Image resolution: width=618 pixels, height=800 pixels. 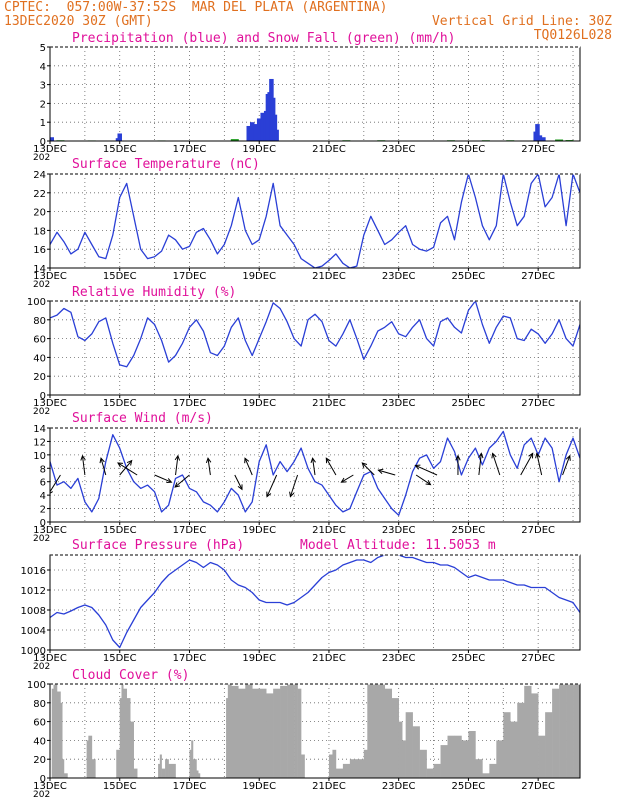 What do you see at coordinates (78, 21) in the screenshot?
I see `header-run-time: 13DEC2020 30Z (GMT)` at bounding box center [78, 21].